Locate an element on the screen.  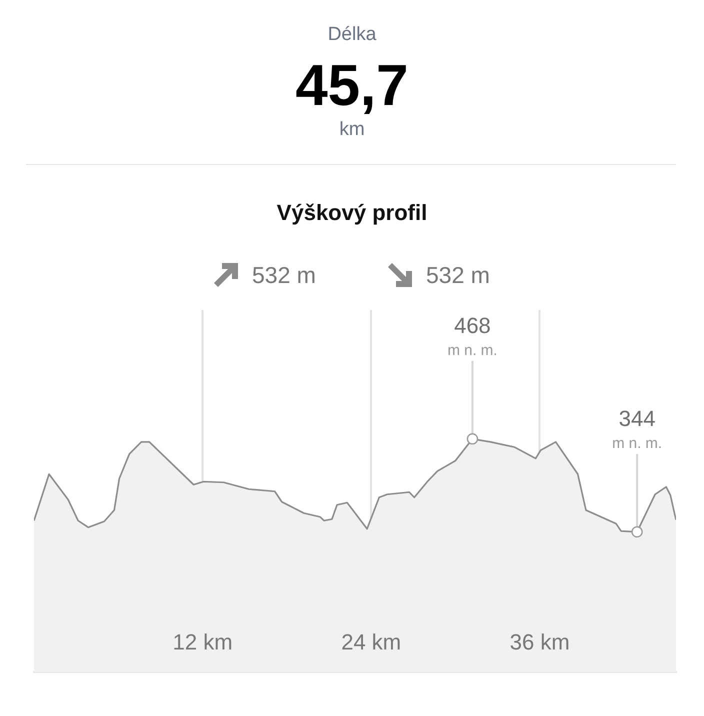
text: 45,7 is located at coordinates (352, 85).